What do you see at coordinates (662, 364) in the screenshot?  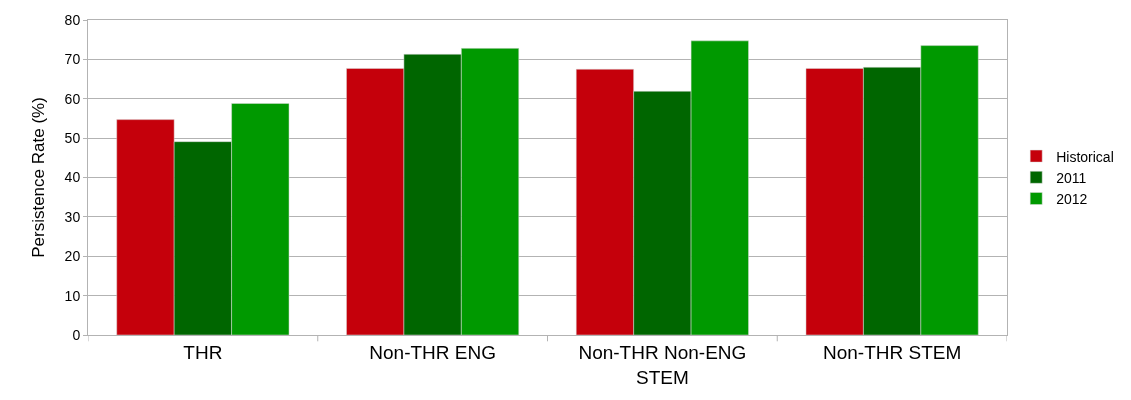 I see `x-tick-label: Non-THR Non-ENG STEM` at bounding box center [662, 364].